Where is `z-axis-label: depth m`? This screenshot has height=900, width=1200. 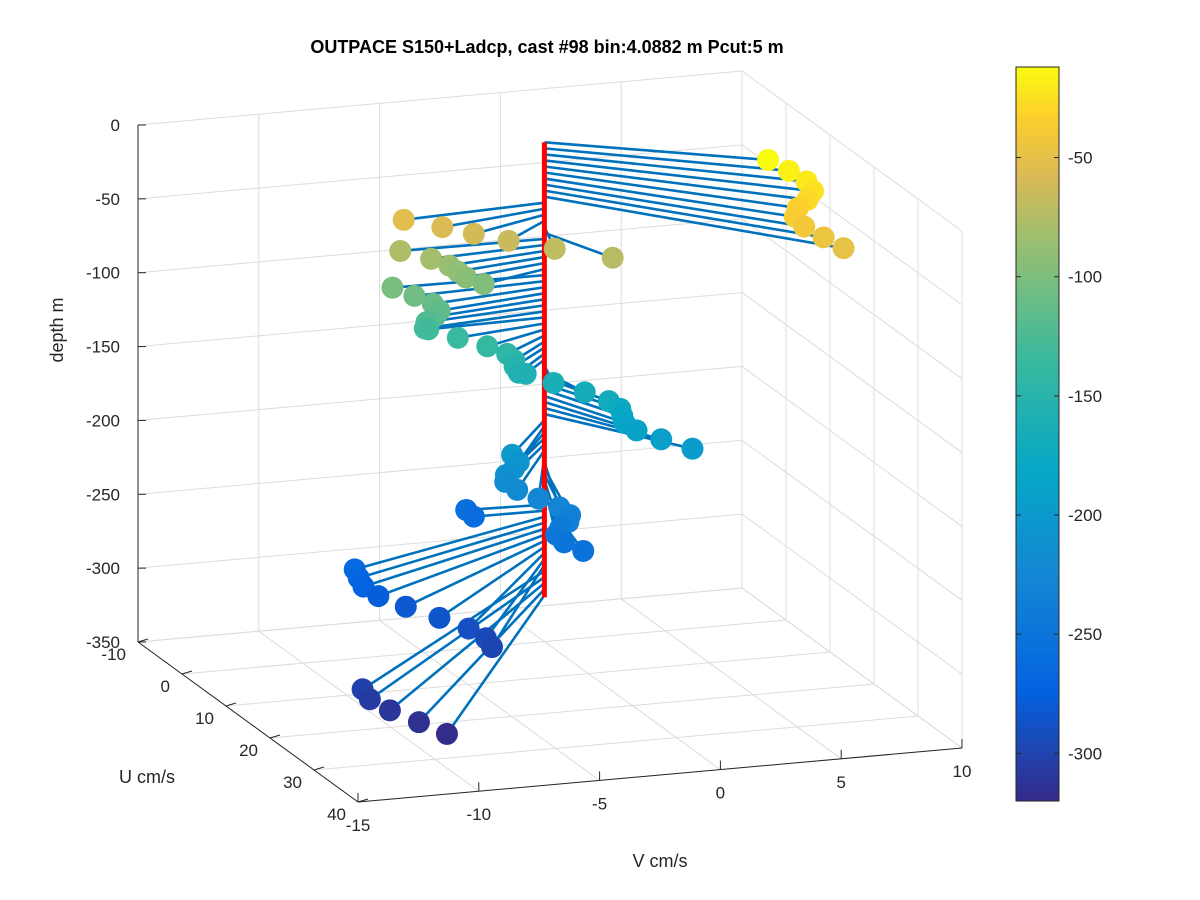
z-axis-label: depth m is located at coordinates (57, 329).